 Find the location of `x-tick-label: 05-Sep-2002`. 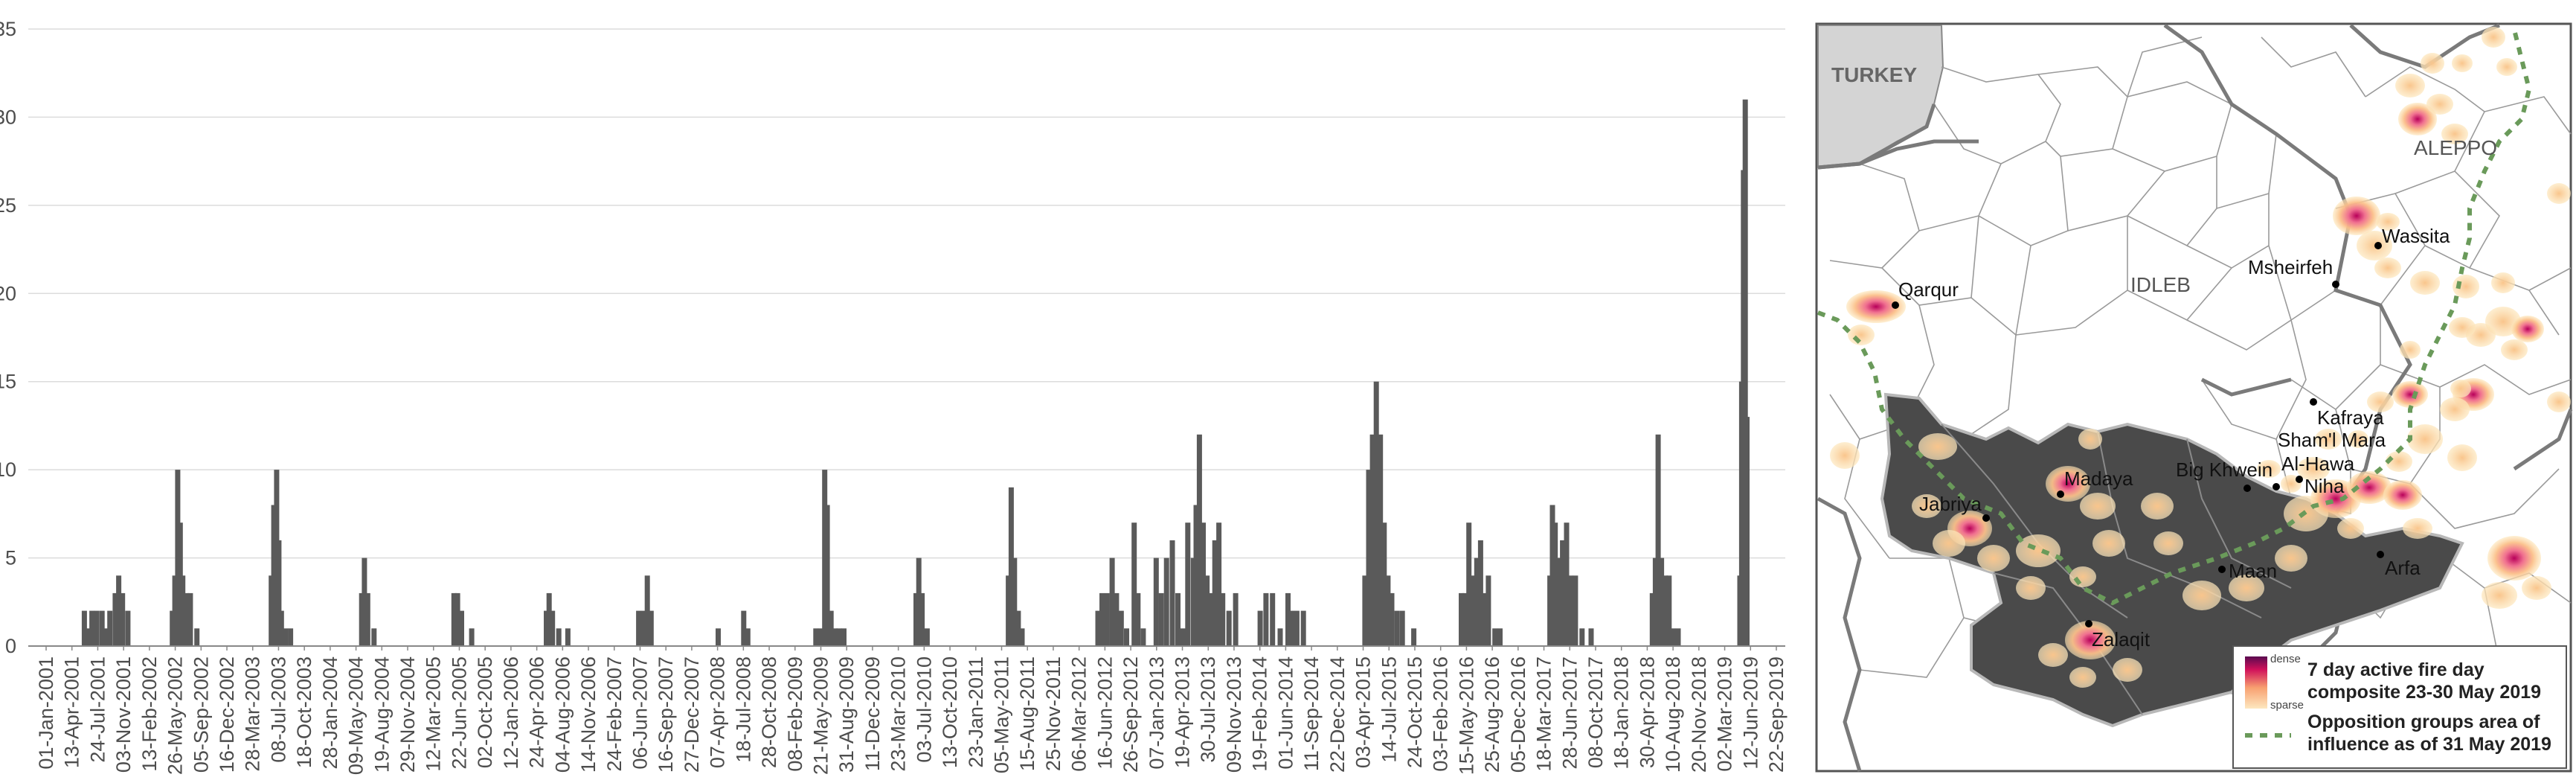

x-tick-label: 05-Sep-2002 is located at coordinates (201, 714).